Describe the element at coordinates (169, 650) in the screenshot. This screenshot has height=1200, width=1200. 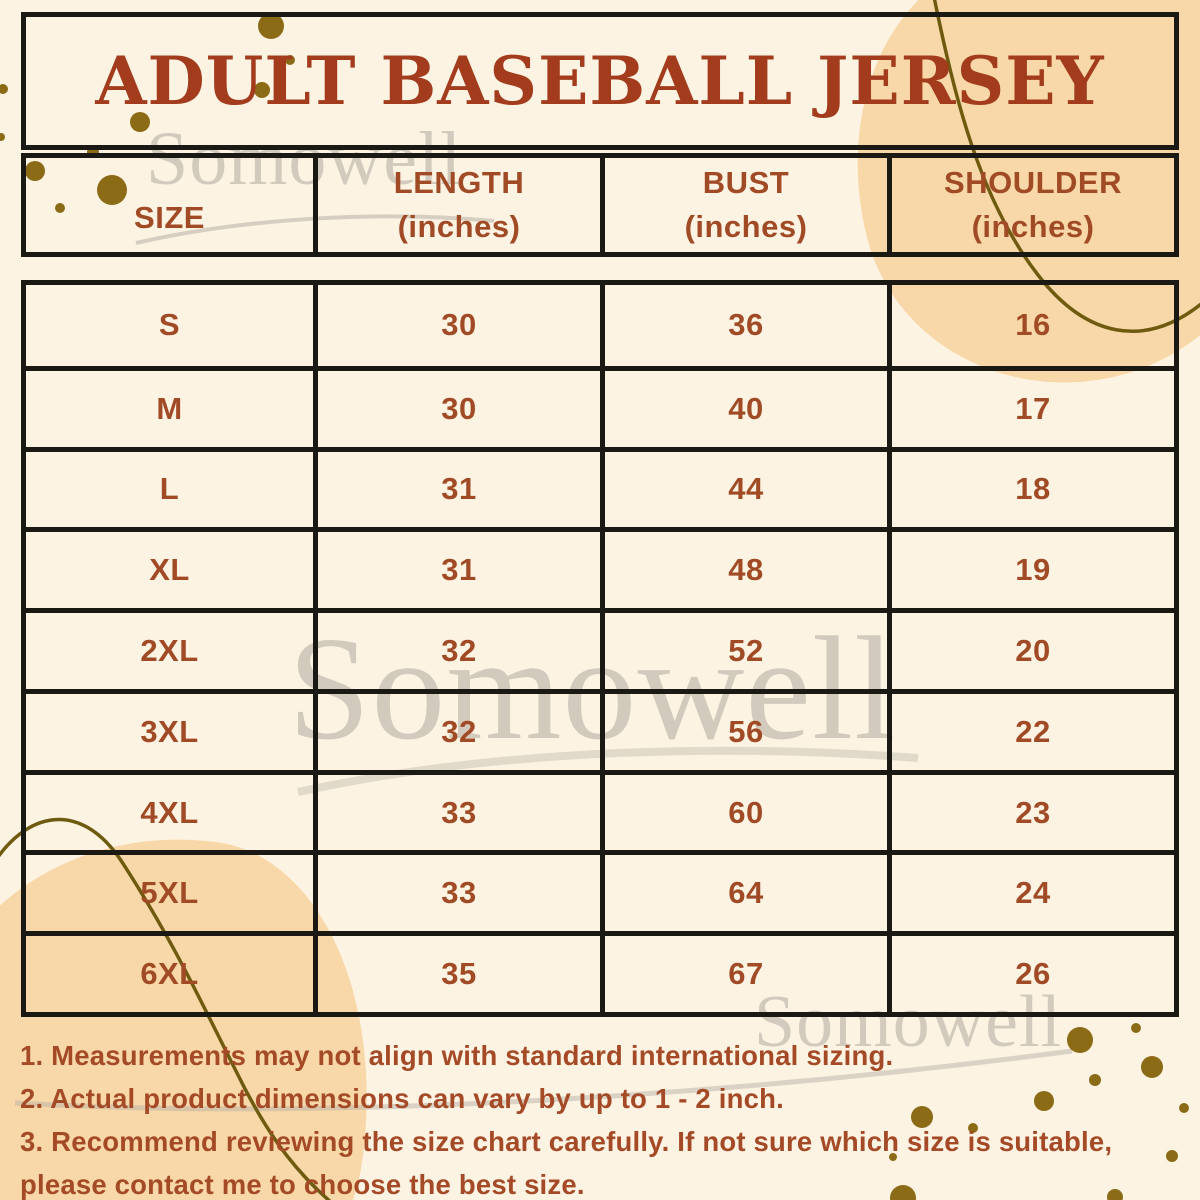
I see `cell-size: 2XL` at that location.